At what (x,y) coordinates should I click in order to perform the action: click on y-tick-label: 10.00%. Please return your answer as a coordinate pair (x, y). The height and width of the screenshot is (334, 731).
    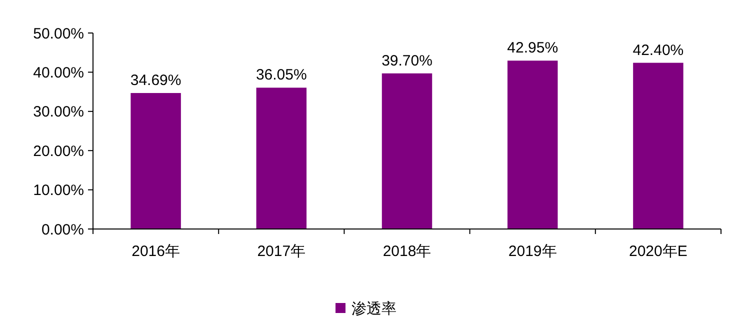
    Looking at the image, I should click on (58, 191).